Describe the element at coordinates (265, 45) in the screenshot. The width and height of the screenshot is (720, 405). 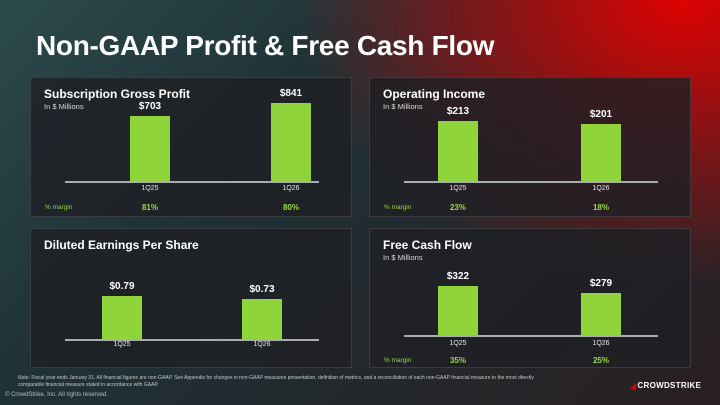
I see `slide-title: Non-GAAP Profit & Free Cash Flow` at that location.